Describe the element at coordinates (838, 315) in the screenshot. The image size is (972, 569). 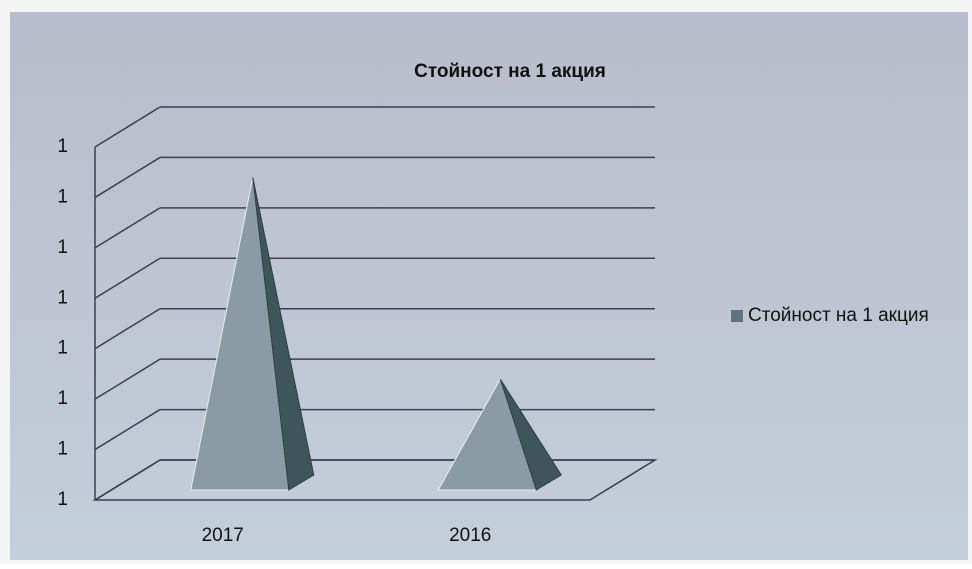
I see `legend-label: Стойност на 1 акция` at that location.